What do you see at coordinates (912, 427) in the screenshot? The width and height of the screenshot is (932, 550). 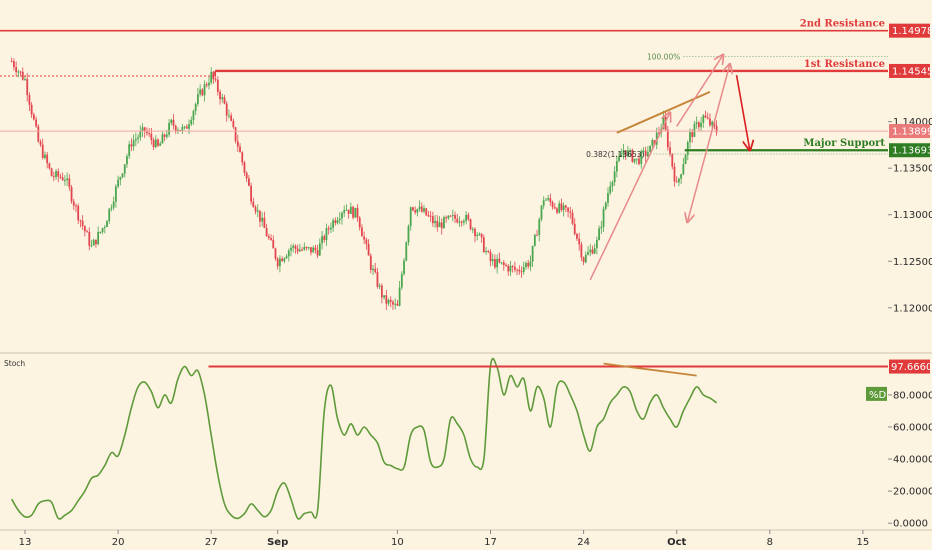 I see `stoch-tick-label: 60.0000` at bounding box center [912, 427].